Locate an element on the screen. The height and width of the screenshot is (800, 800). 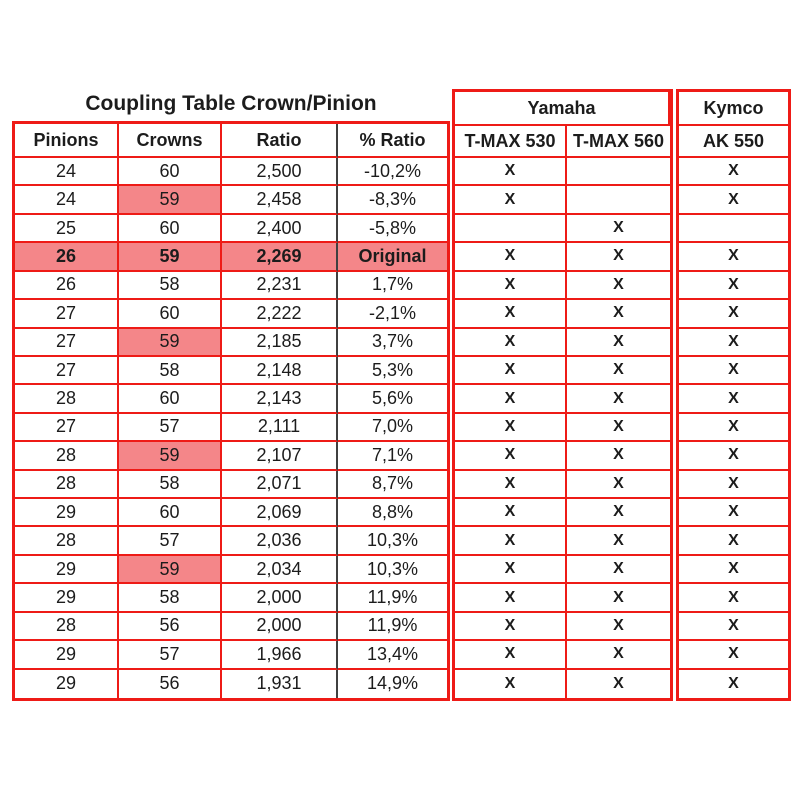
cell-ratio: 2,148 is located at coordinates (280, 371).